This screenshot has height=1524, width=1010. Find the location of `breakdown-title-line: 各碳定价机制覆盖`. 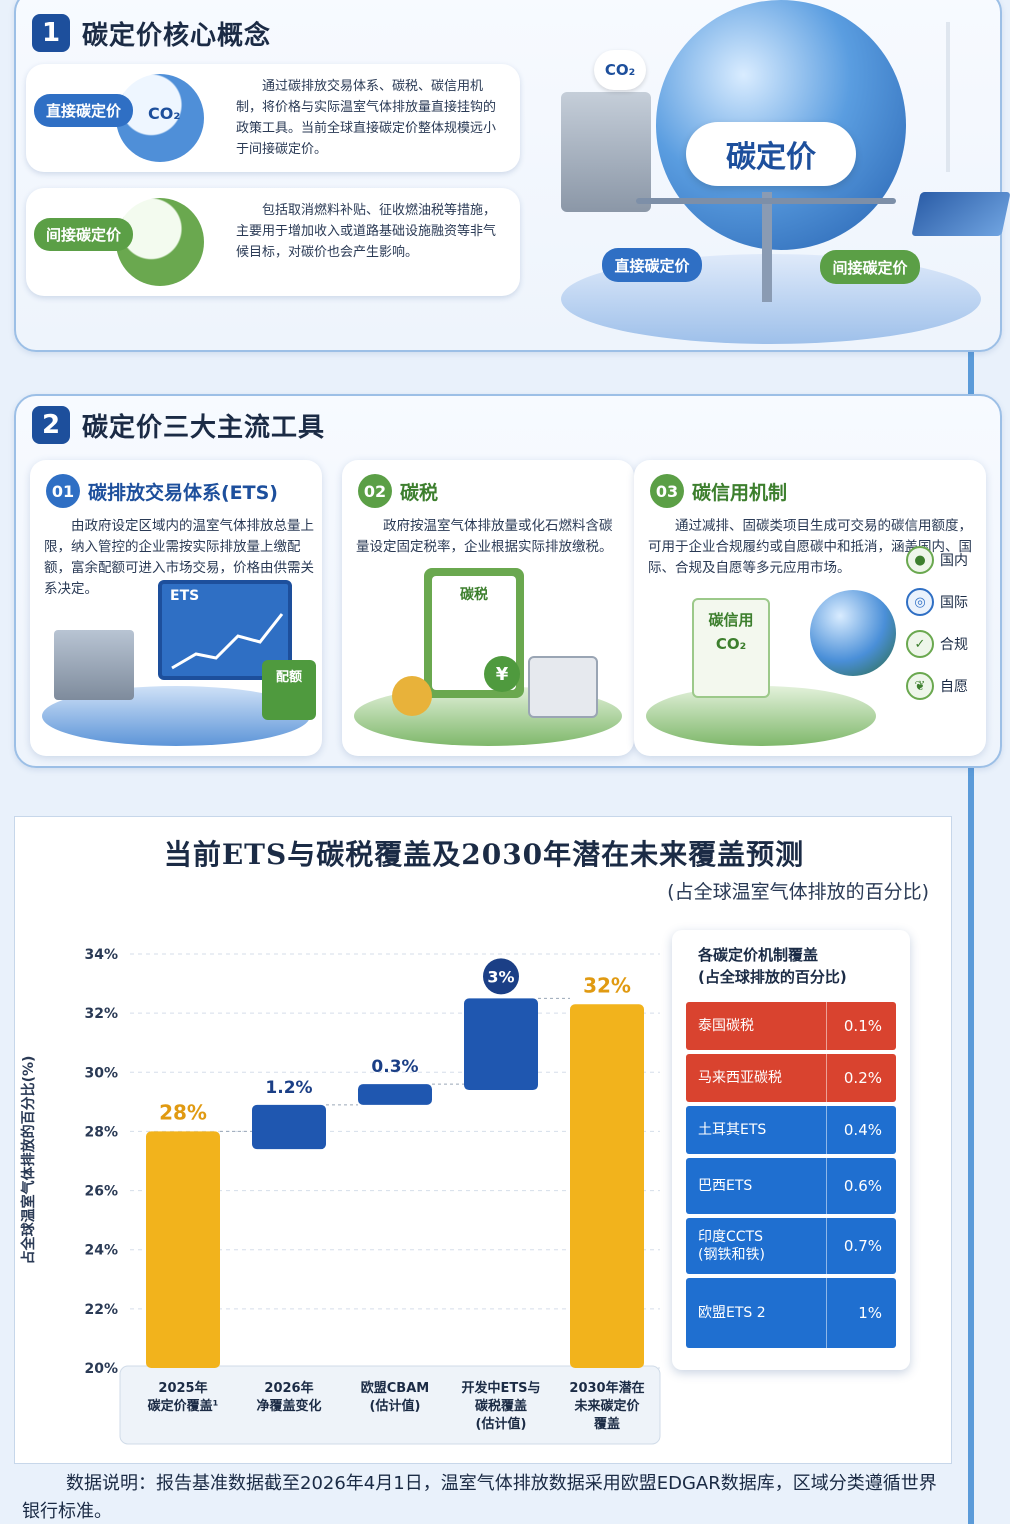

breakdown-title-line: 各碳定价机制覆盖 is located at coordinates (758, 955).